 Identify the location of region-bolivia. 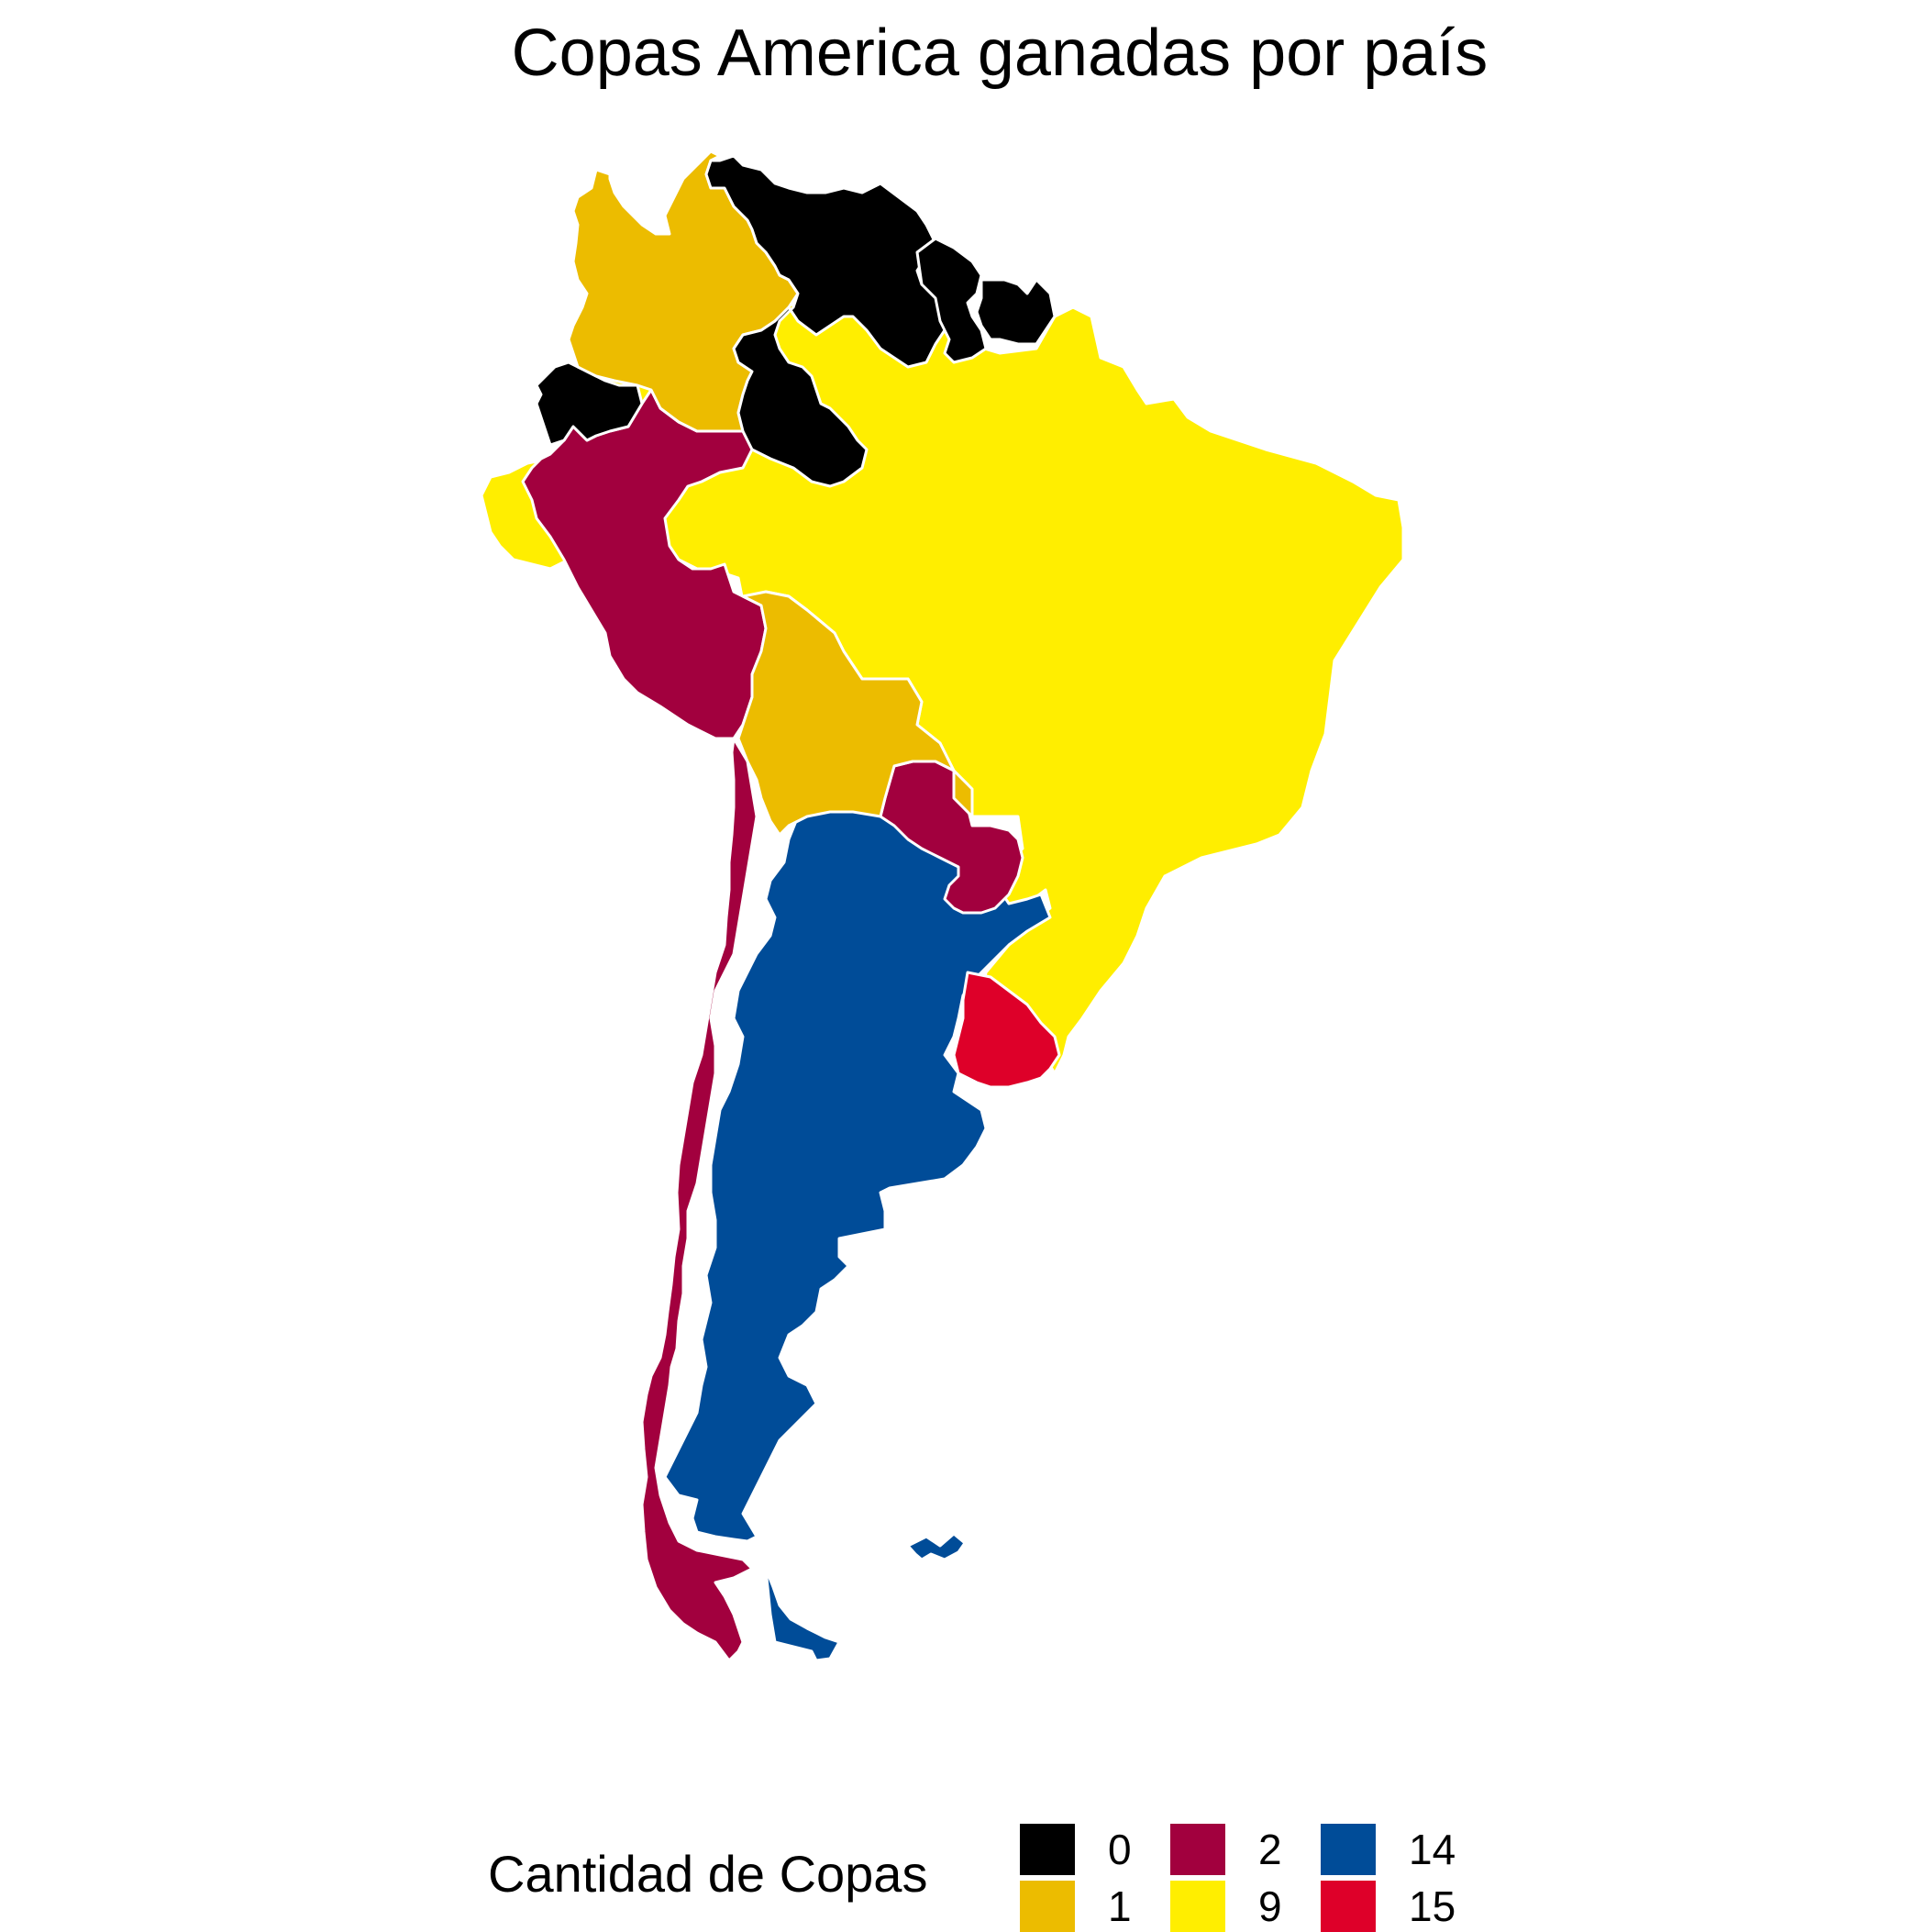
(855, 713).